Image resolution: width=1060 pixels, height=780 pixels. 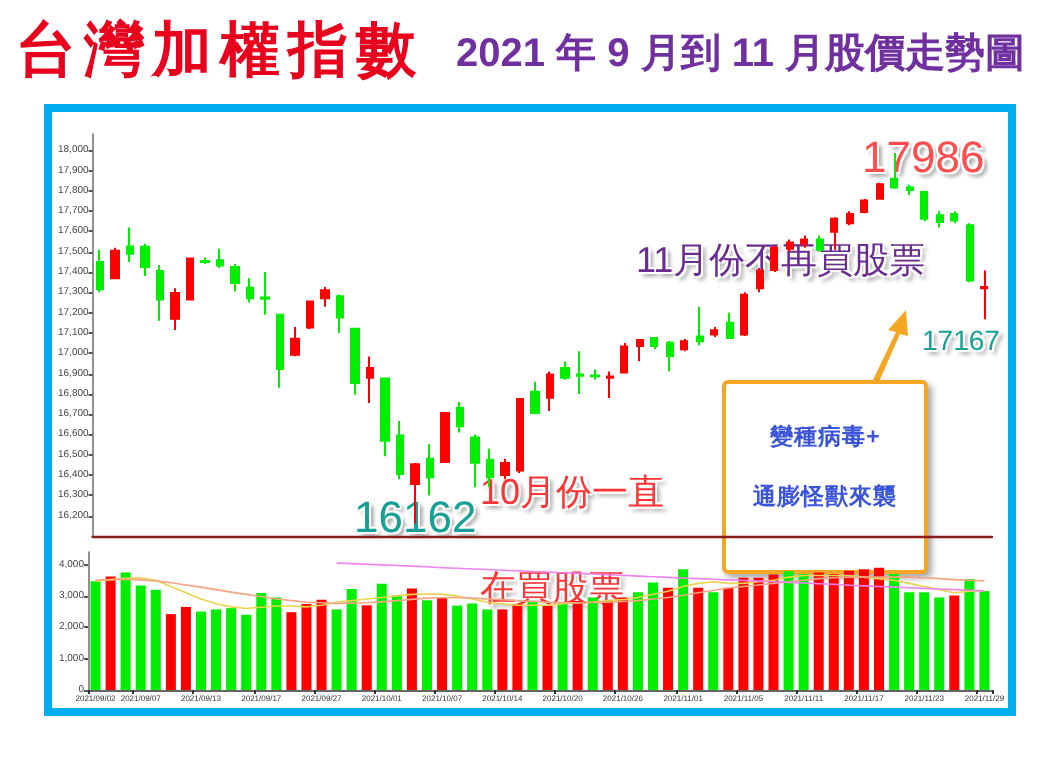 I want to click on annotation: 17167, so click(x=961, y=340).